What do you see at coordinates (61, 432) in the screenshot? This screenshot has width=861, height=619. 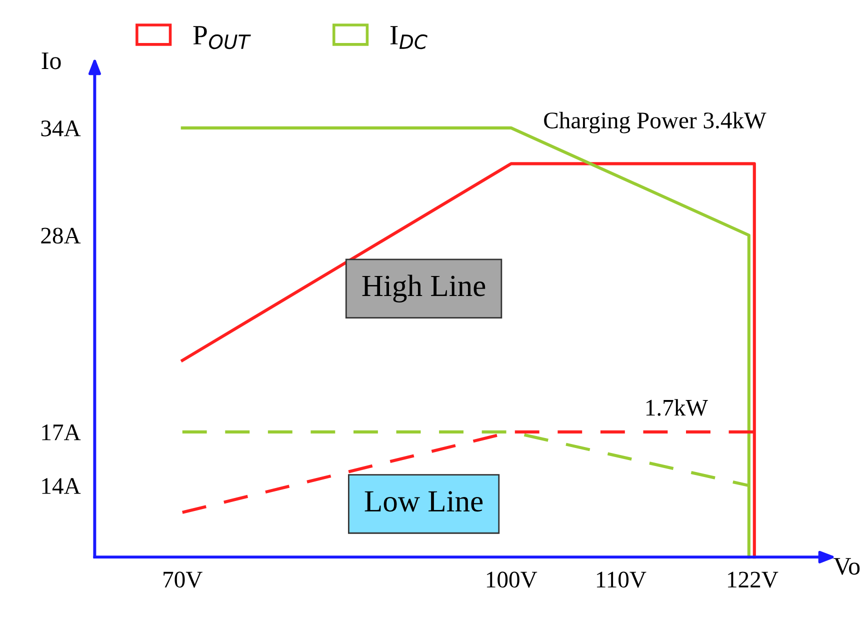 I see `y-tick-label: 17A` at bounding box center [61, 432].